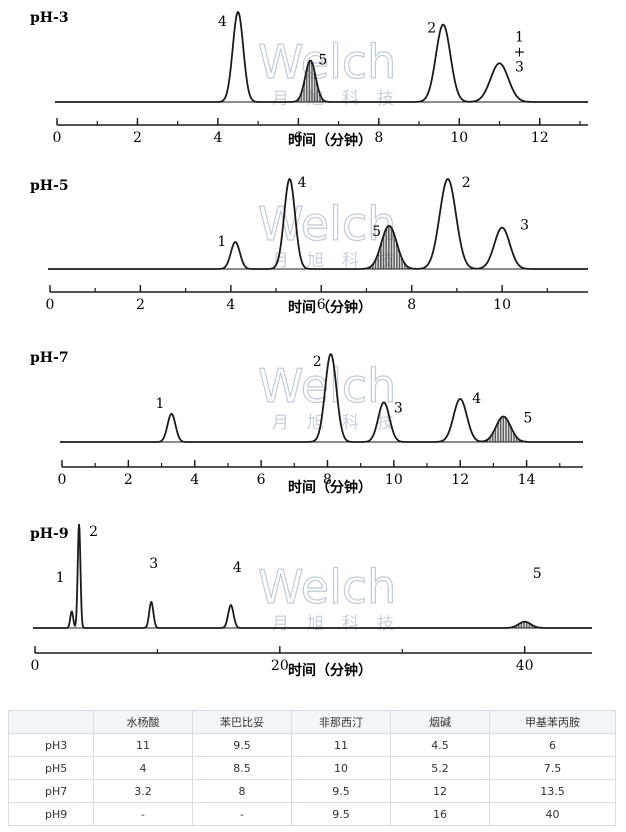 The width and height of the screenshot is (626, 832). Describe the element at coordinates (280, 666) in the screenshot. I see `x-tick-label: 20` at that location.